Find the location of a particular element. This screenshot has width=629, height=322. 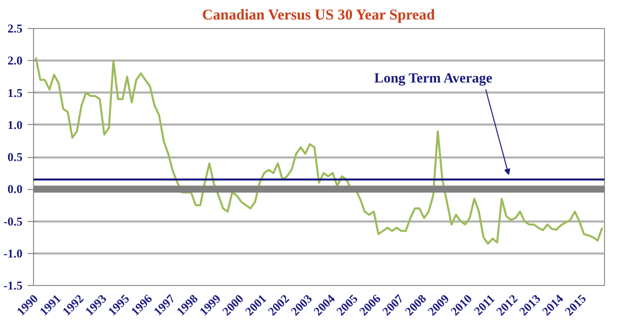

y-tick-label: 0.0 is located at coordinates (15, 189).